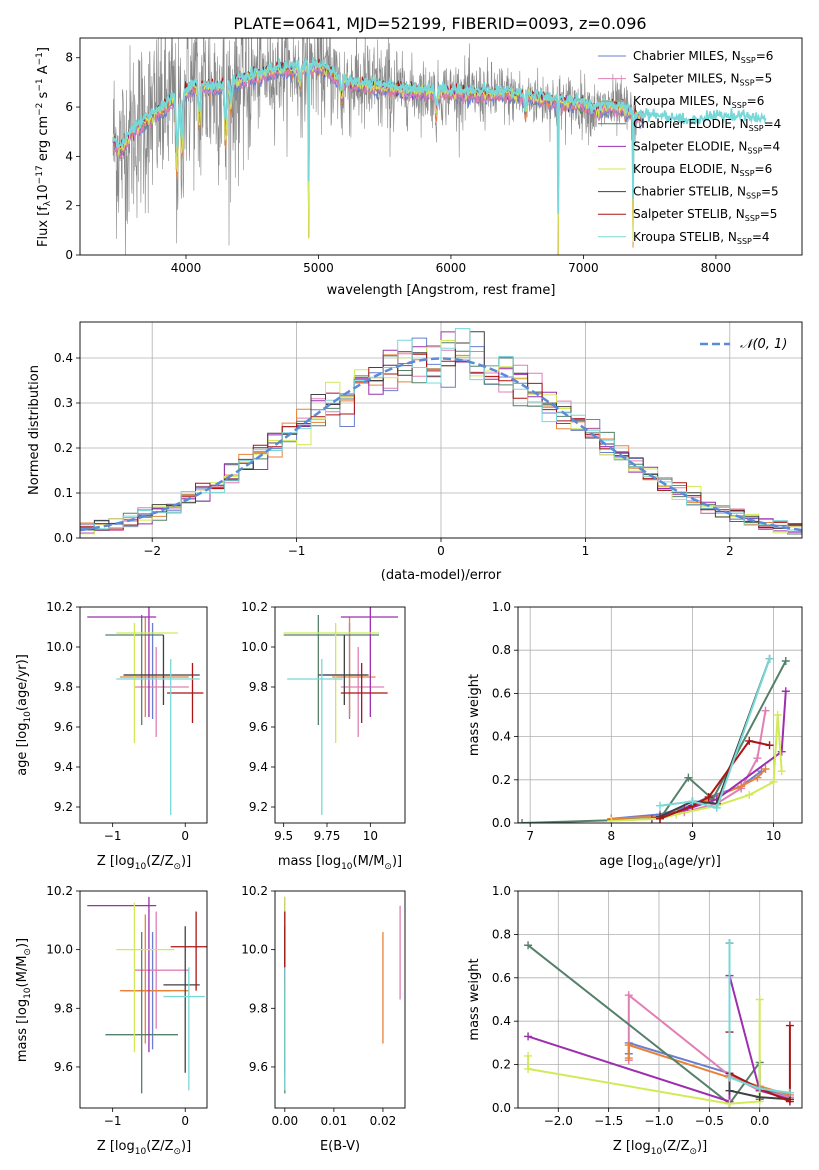  I want to click on x-tick-label: 0.0, so click(759, 1121).